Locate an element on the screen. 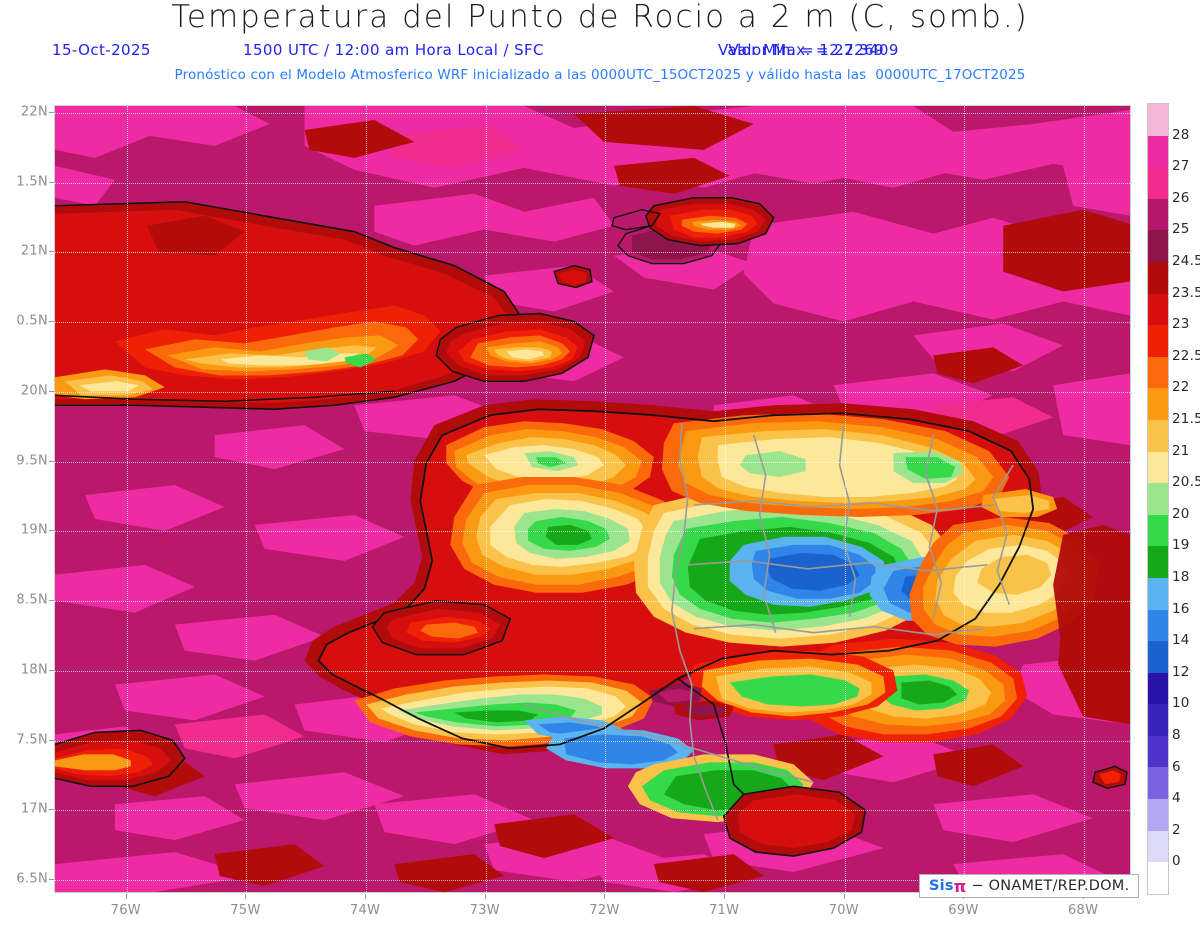 The height and width of the screenshot is (927, 1200). logo-sis-text: Sis is located at coordinates (941, 886).